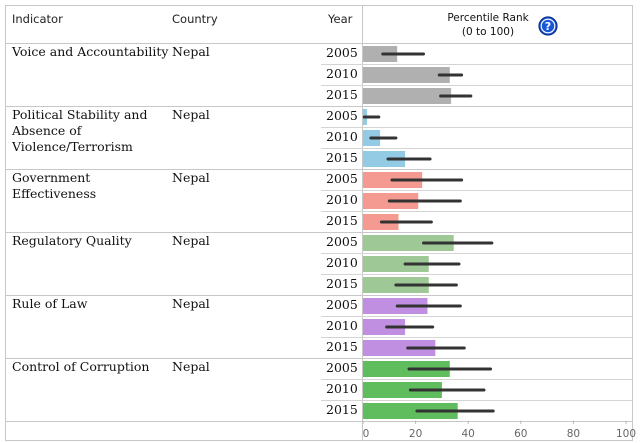 This screenshot has height=443, width=640. What do you see at coordinates (72, 240) in the screenshot?
I see `indicator-name: Regulatory Quality` at bounding box center [72, 240].